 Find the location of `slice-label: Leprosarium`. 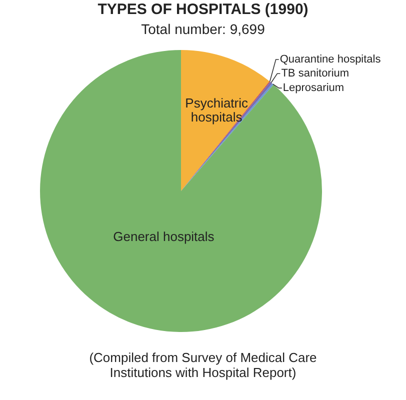

slice-label: Leprosarium is located at coordinates (313, 88).